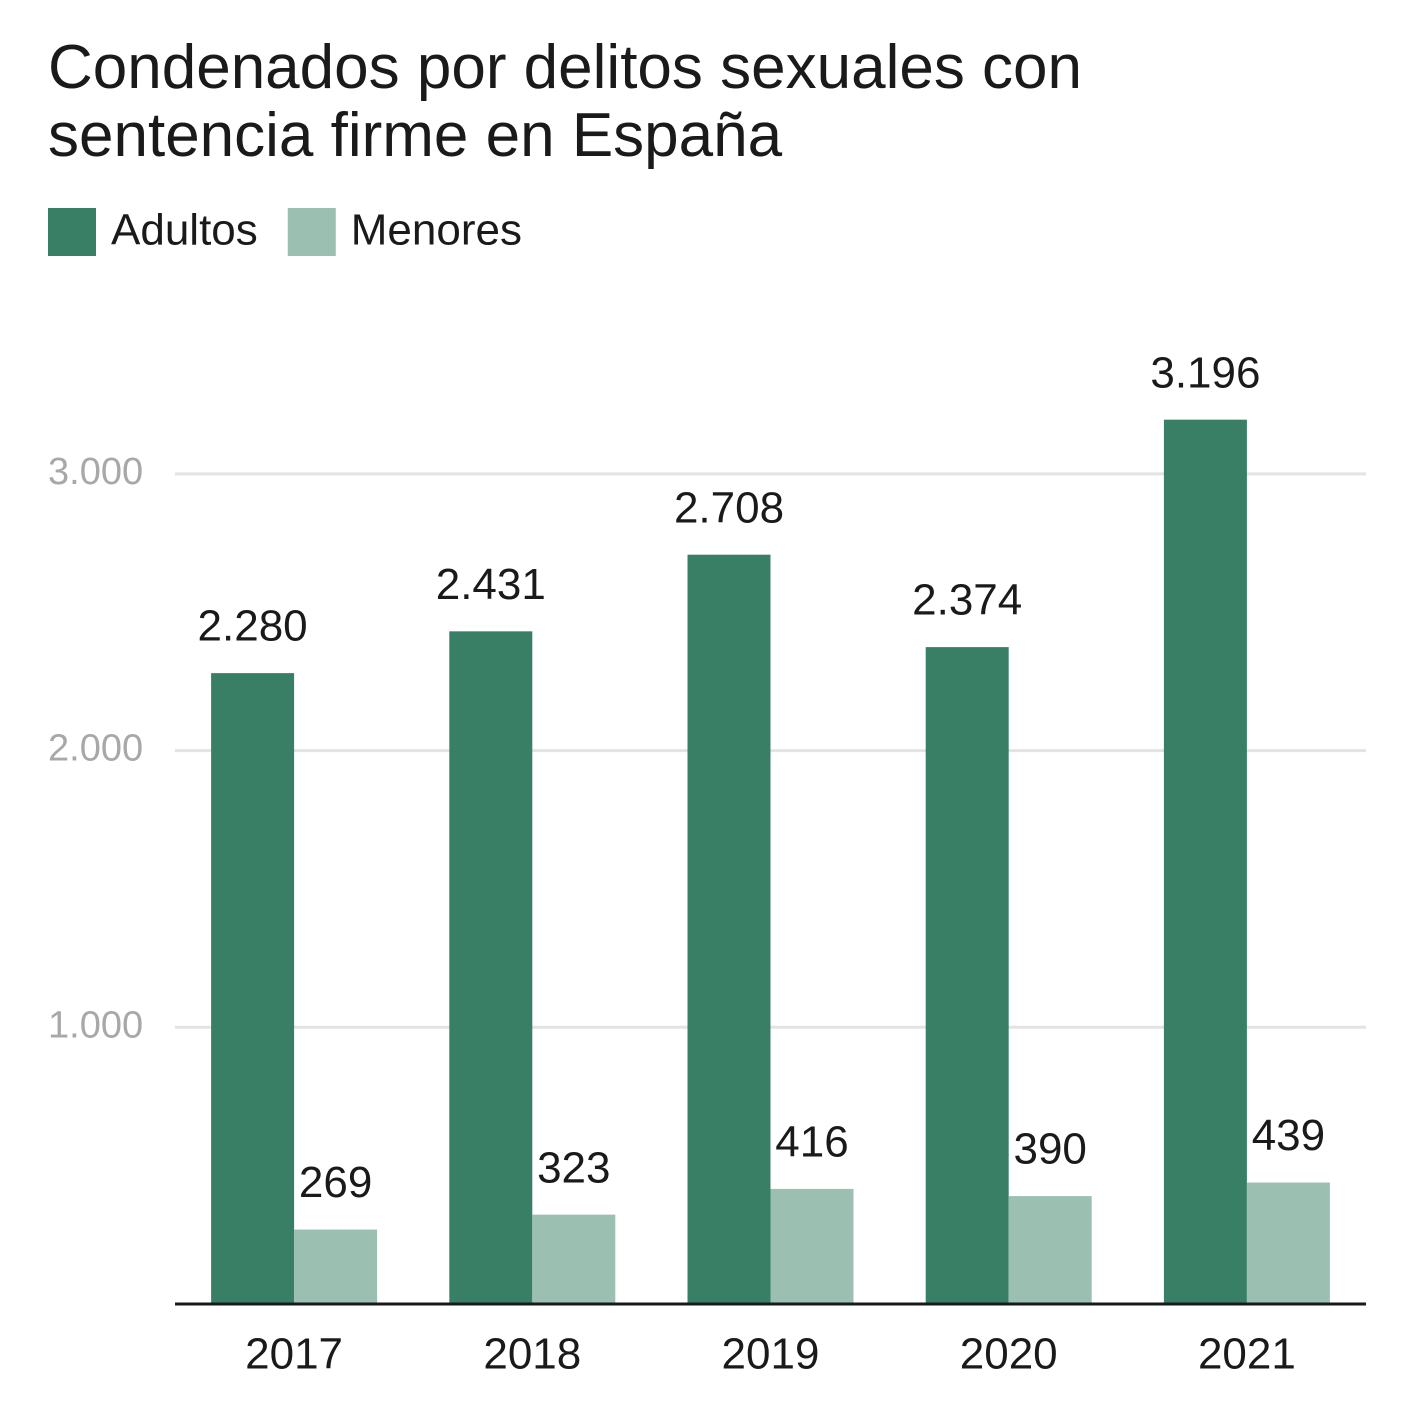 This screenshot has height=1416, width=1416. Describe the element at coordinates (436, 230) in the screenshot. I see `legend-label: Menores` at that location.